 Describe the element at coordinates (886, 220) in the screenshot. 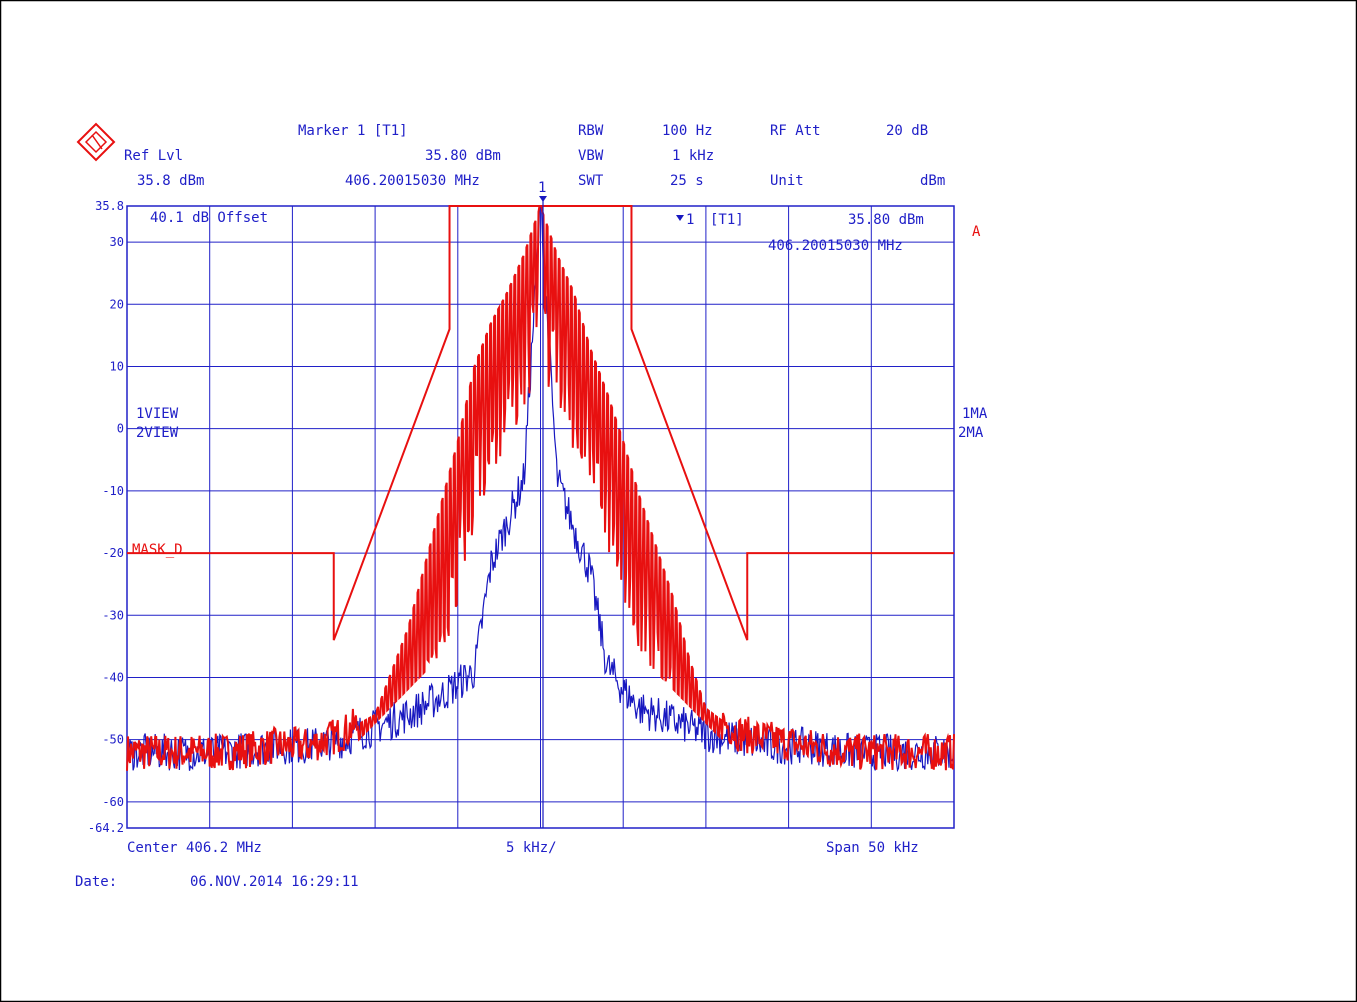

I see `marker-box-level: 35.80 dBm` at that location.